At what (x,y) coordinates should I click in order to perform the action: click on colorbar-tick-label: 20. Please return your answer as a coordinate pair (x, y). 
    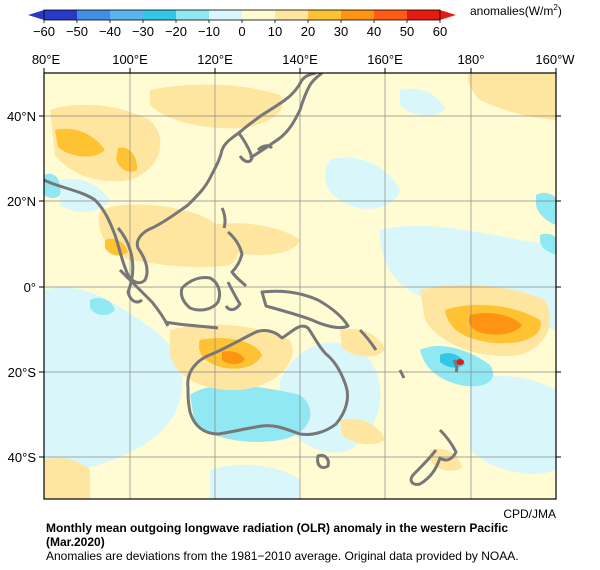
    Looking at the image, I should click on (308, 31).